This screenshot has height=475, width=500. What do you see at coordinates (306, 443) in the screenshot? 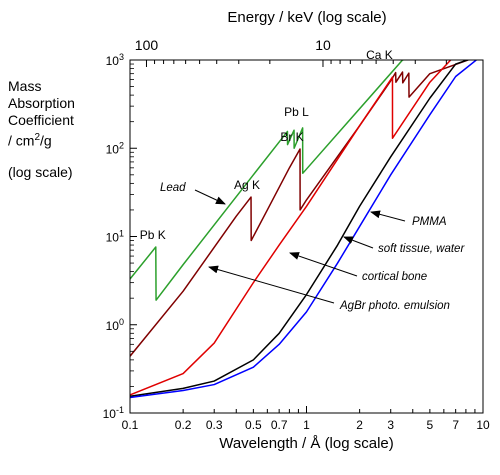
I see `x-axis-label: Wavelength / Å (log scale)` at bounding box center [306, 443].